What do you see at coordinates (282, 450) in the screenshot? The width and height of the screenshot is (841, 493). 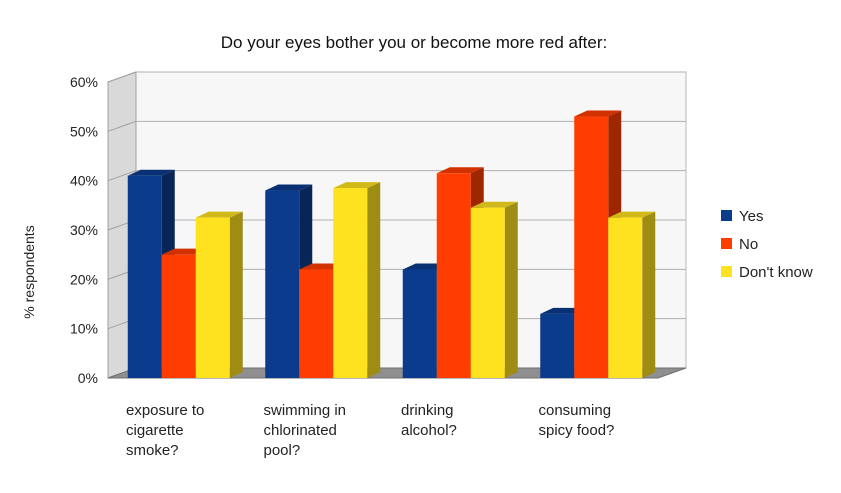 I see `x-category-label-line: pool?` at bounding box center [282, 450].